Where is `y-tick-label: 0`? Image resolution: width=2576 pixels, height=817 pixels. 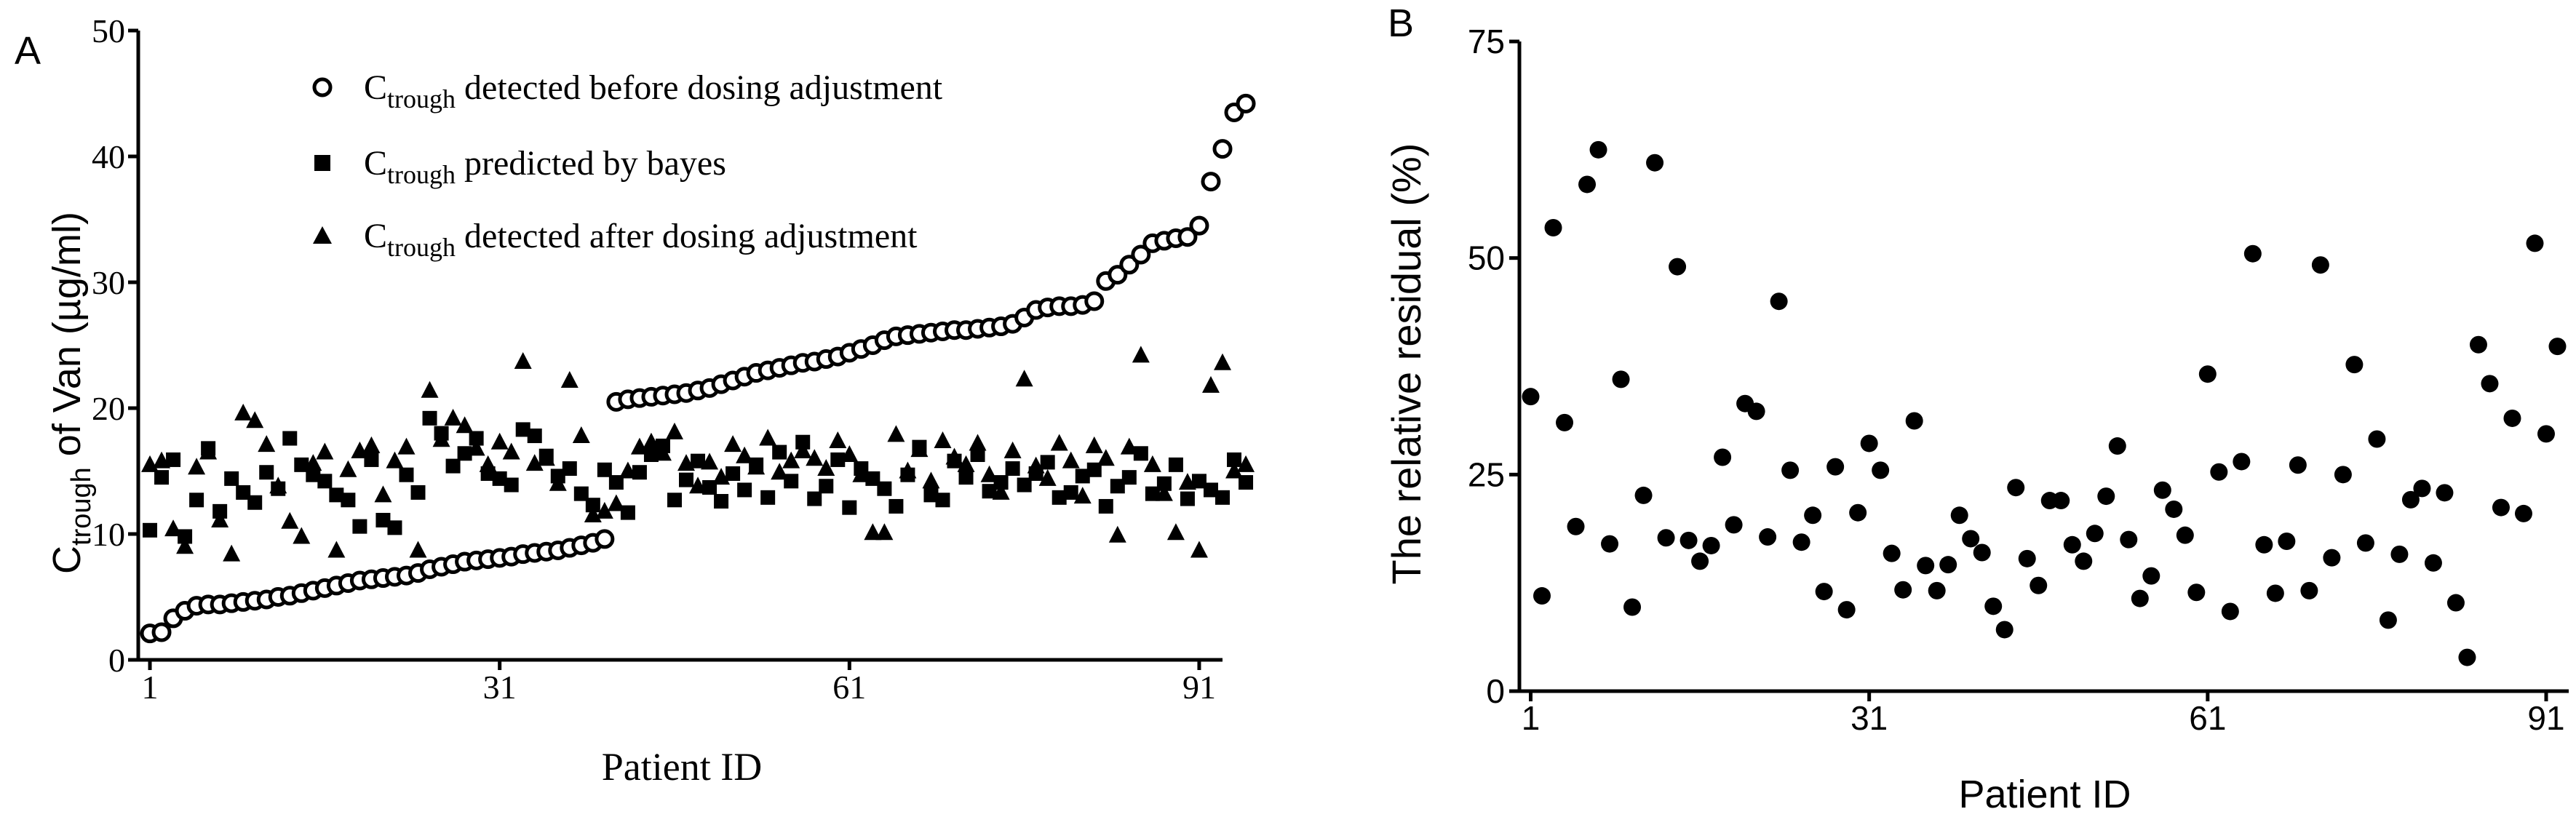
y-tick-label: 0 is located at coordinates (117, 660).